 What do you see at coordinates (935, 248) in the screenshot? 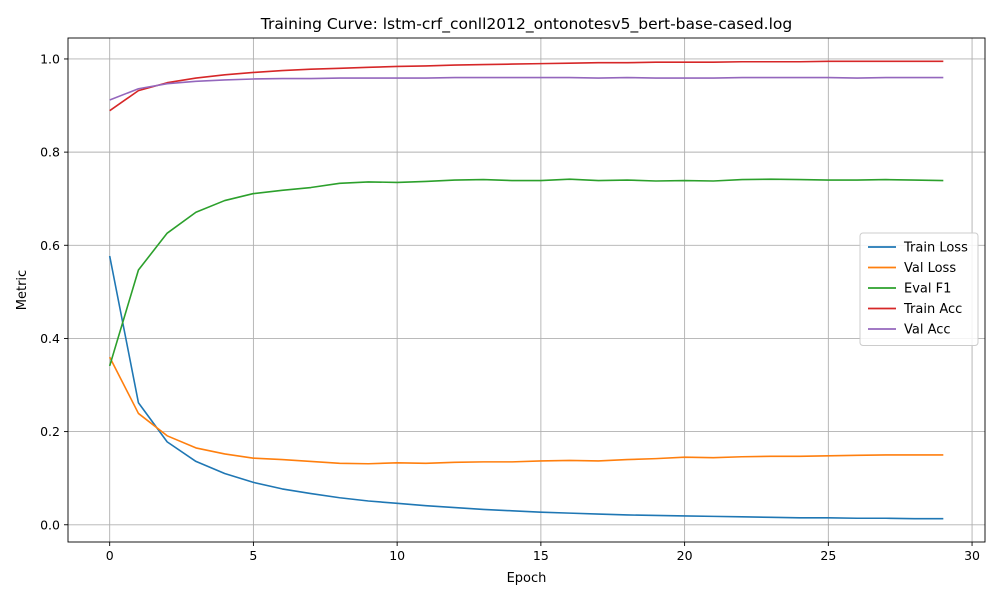
I see `legend-label-train-loss: Train Loss` at bounding box center [935, 248].